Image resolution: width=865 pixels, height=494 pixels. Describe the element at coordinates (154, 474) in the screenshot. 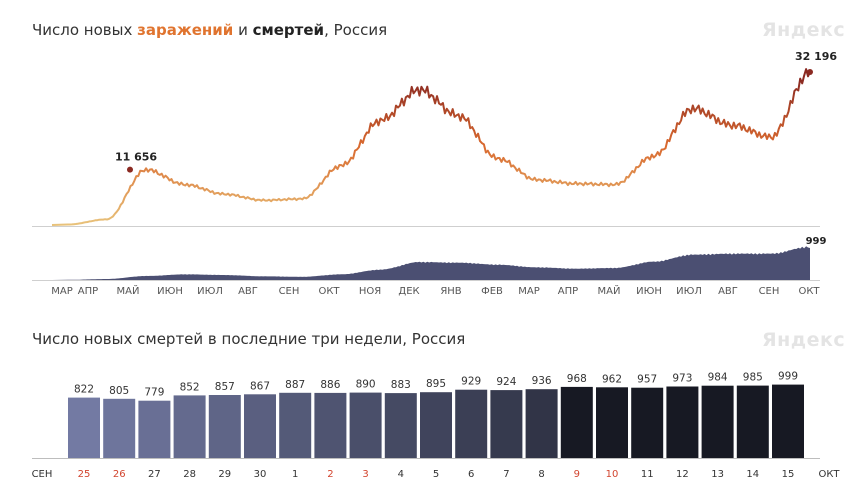

I see `day-label: 27` at that location.